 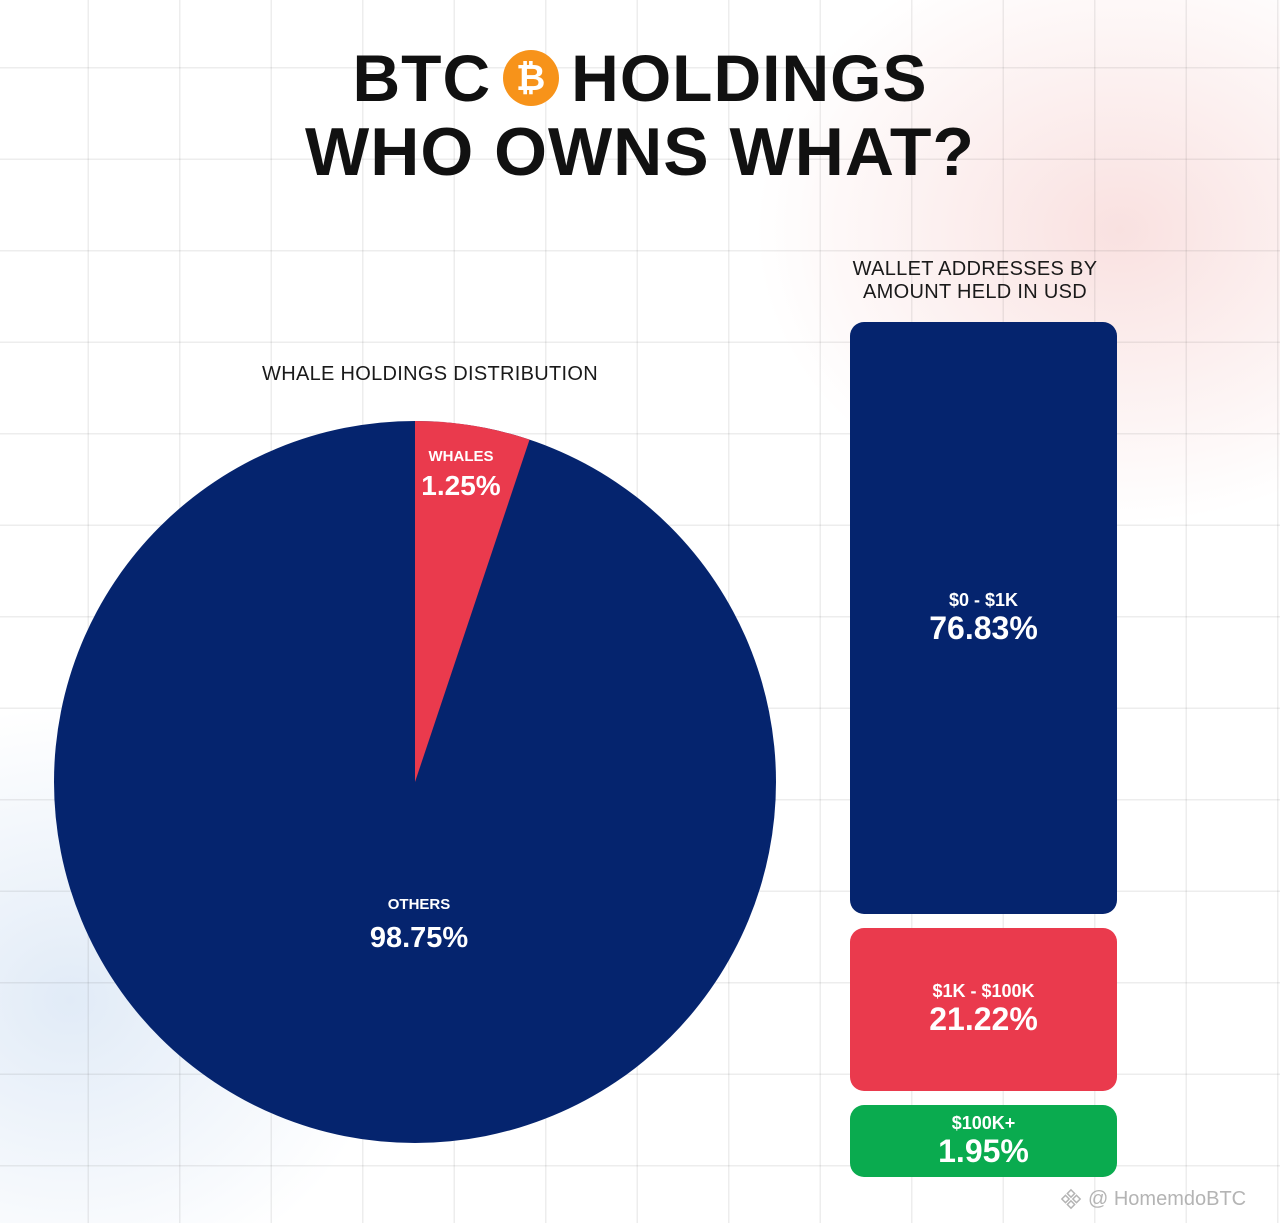 I want to click on title-holdings-text: HOLDINGS, so click(x=749, y=78).